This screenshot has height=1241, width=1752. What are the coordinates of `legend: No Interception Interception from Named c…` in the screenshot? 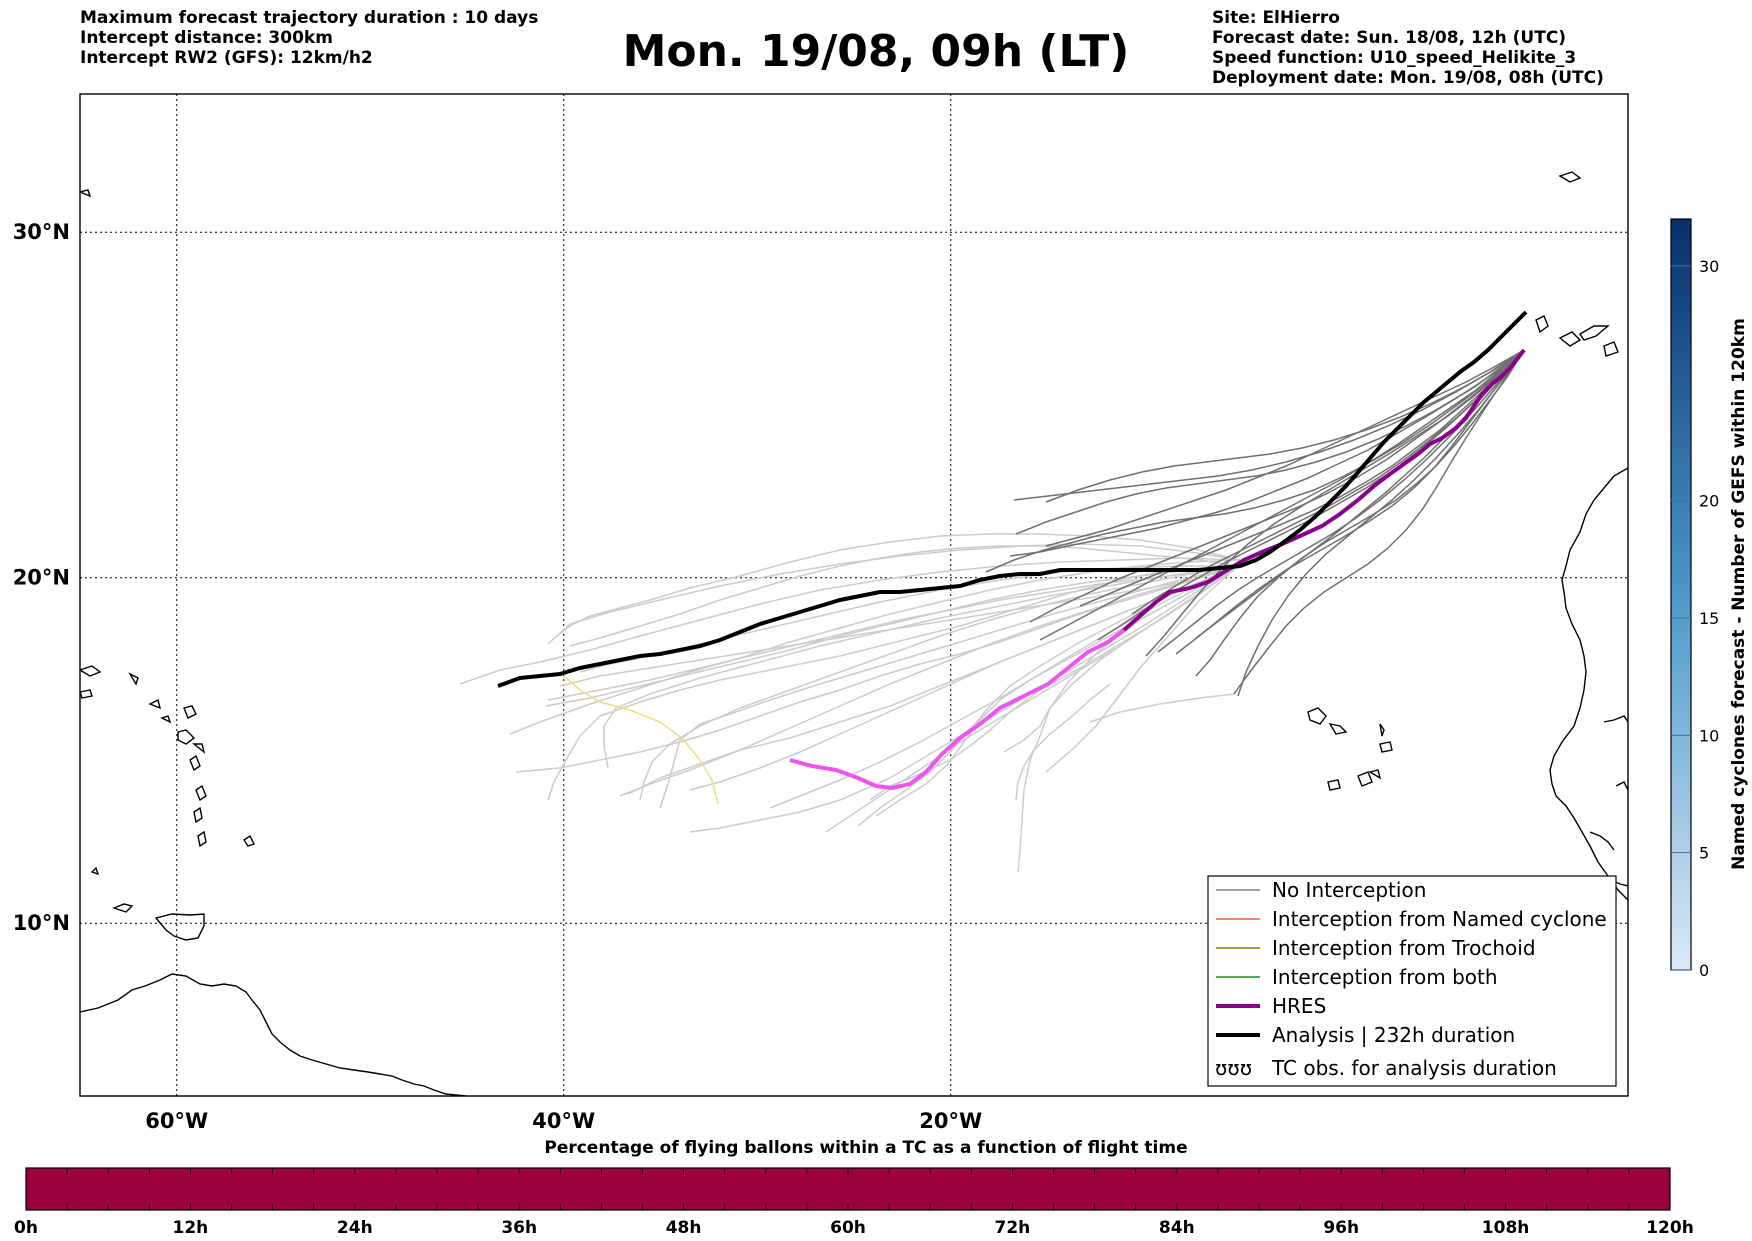 It's located at (1412, 981).